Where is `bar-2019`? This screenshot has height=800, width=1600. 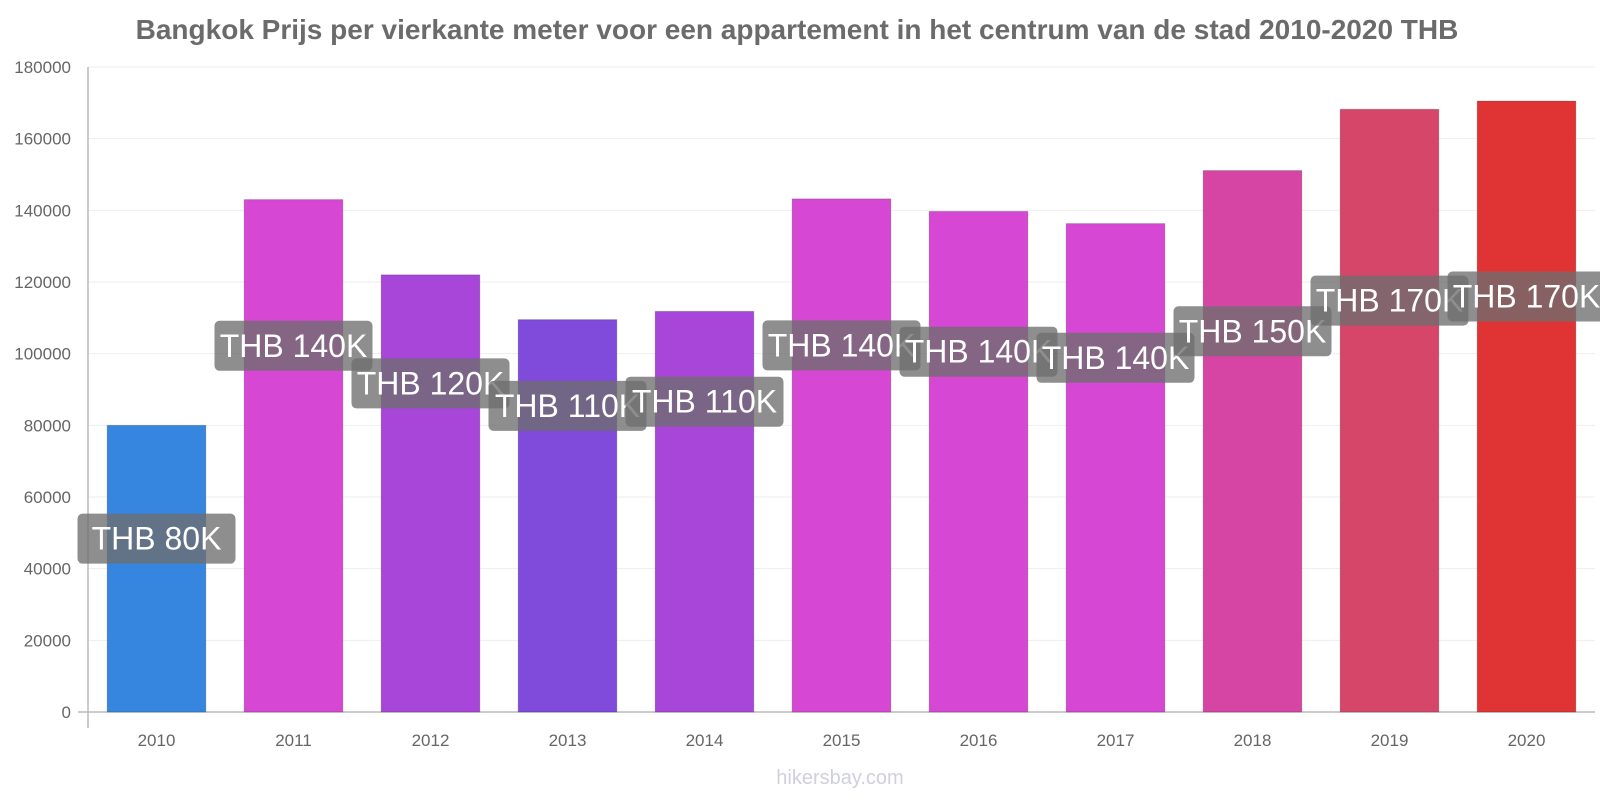 bar-2019 is located at coordinates (1389, 410).